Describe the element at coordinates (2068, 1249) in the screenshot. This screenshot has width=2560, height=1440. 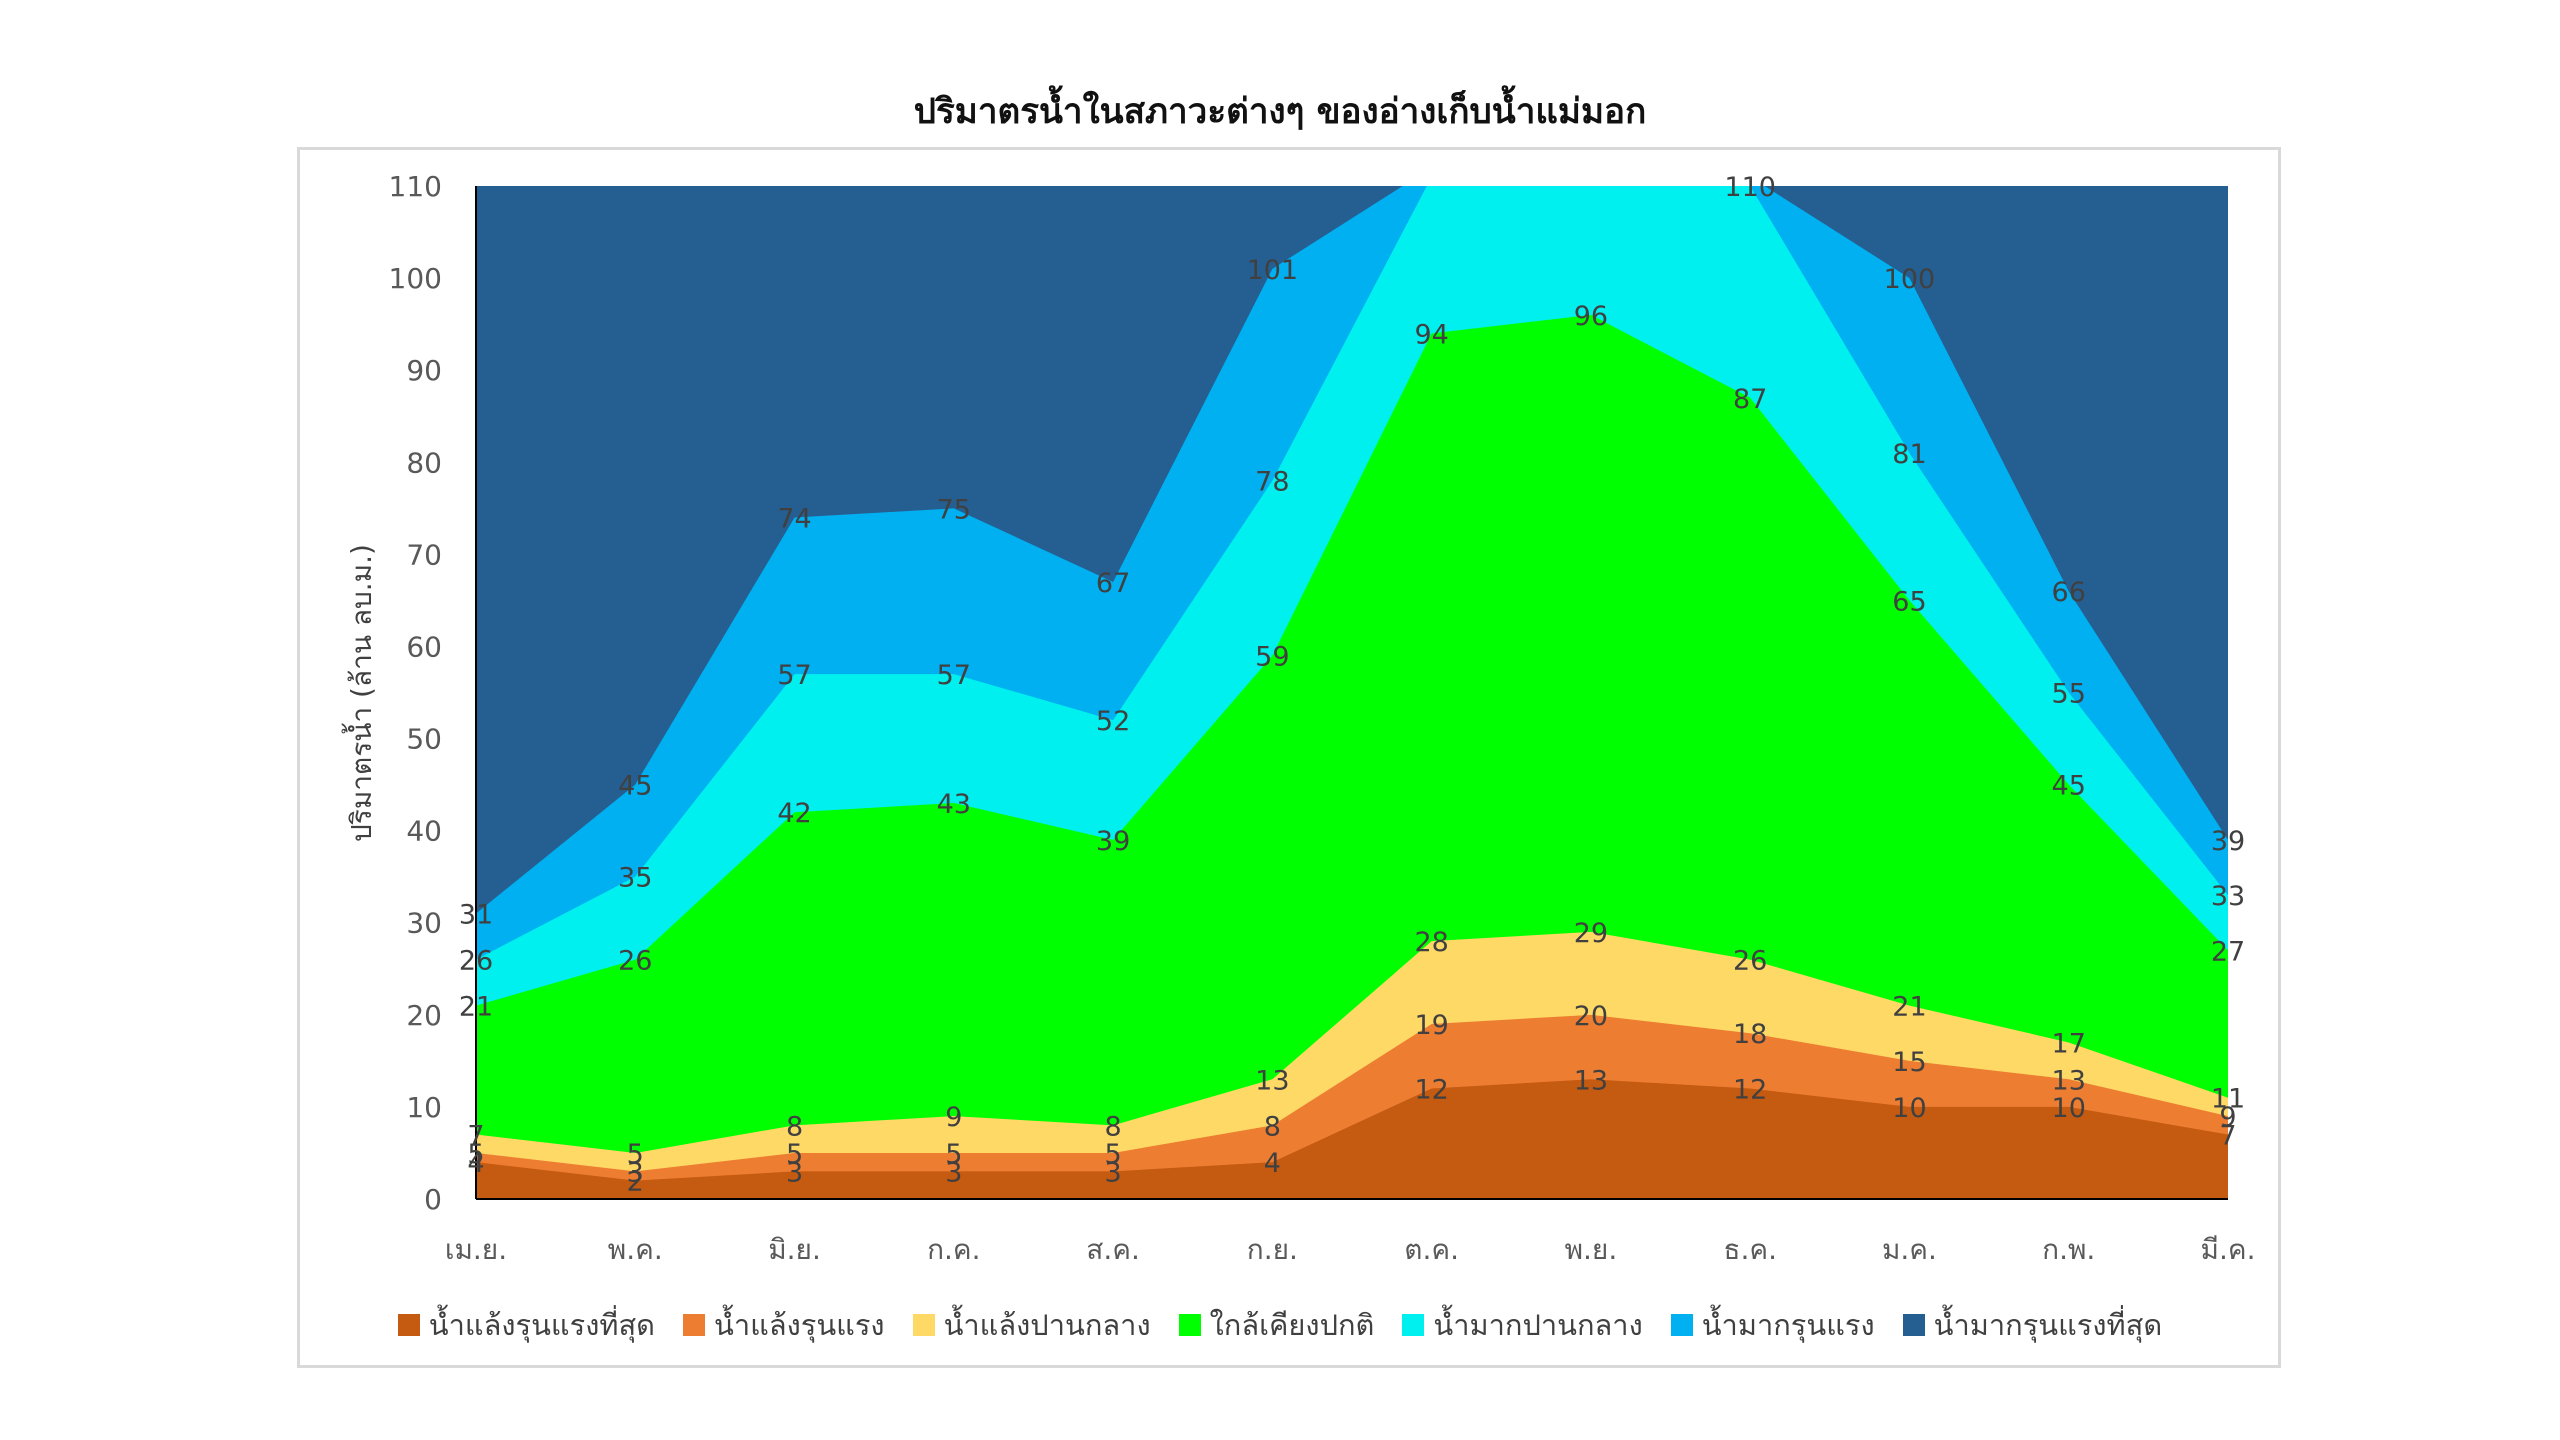
I see `x-tick-label: ก.พ.` at that location.